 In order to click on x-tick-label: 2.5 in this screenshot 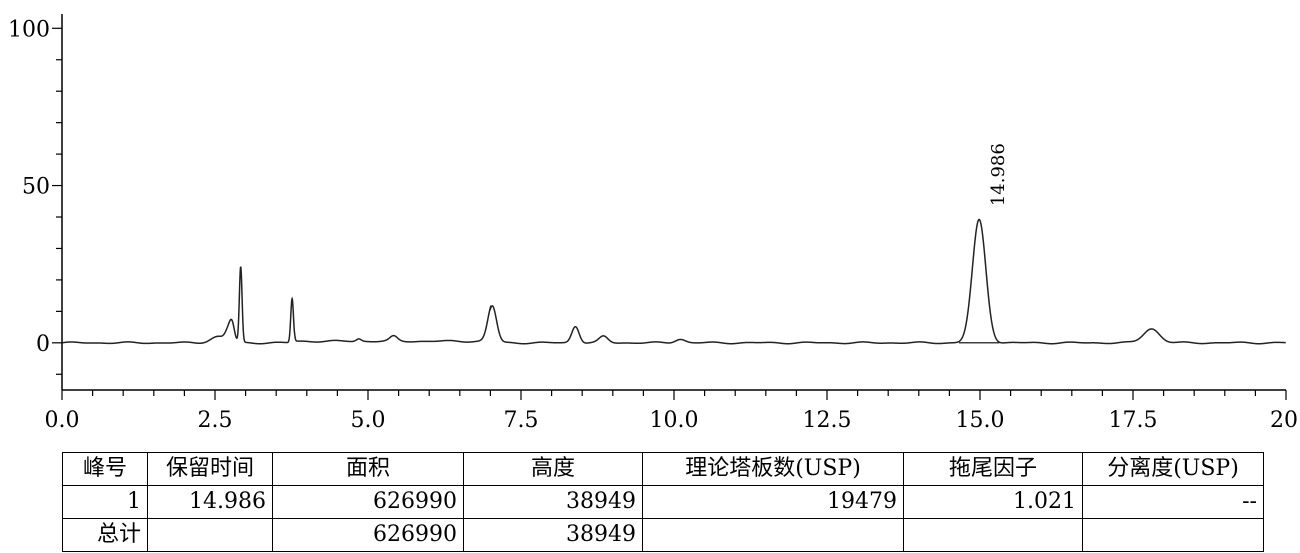, I will do `click(215, 420)`.